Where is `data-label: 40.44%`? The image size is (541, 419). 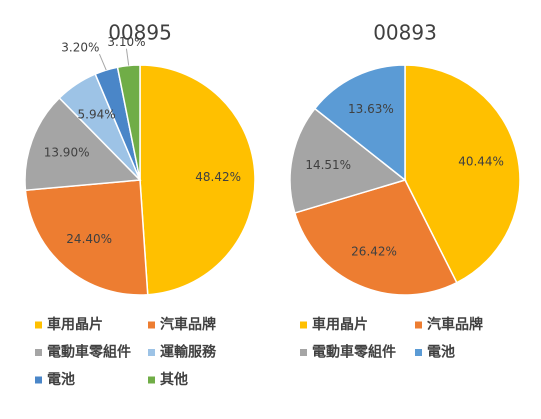 data-label: 40.44% is located at coordinates (481, 161).